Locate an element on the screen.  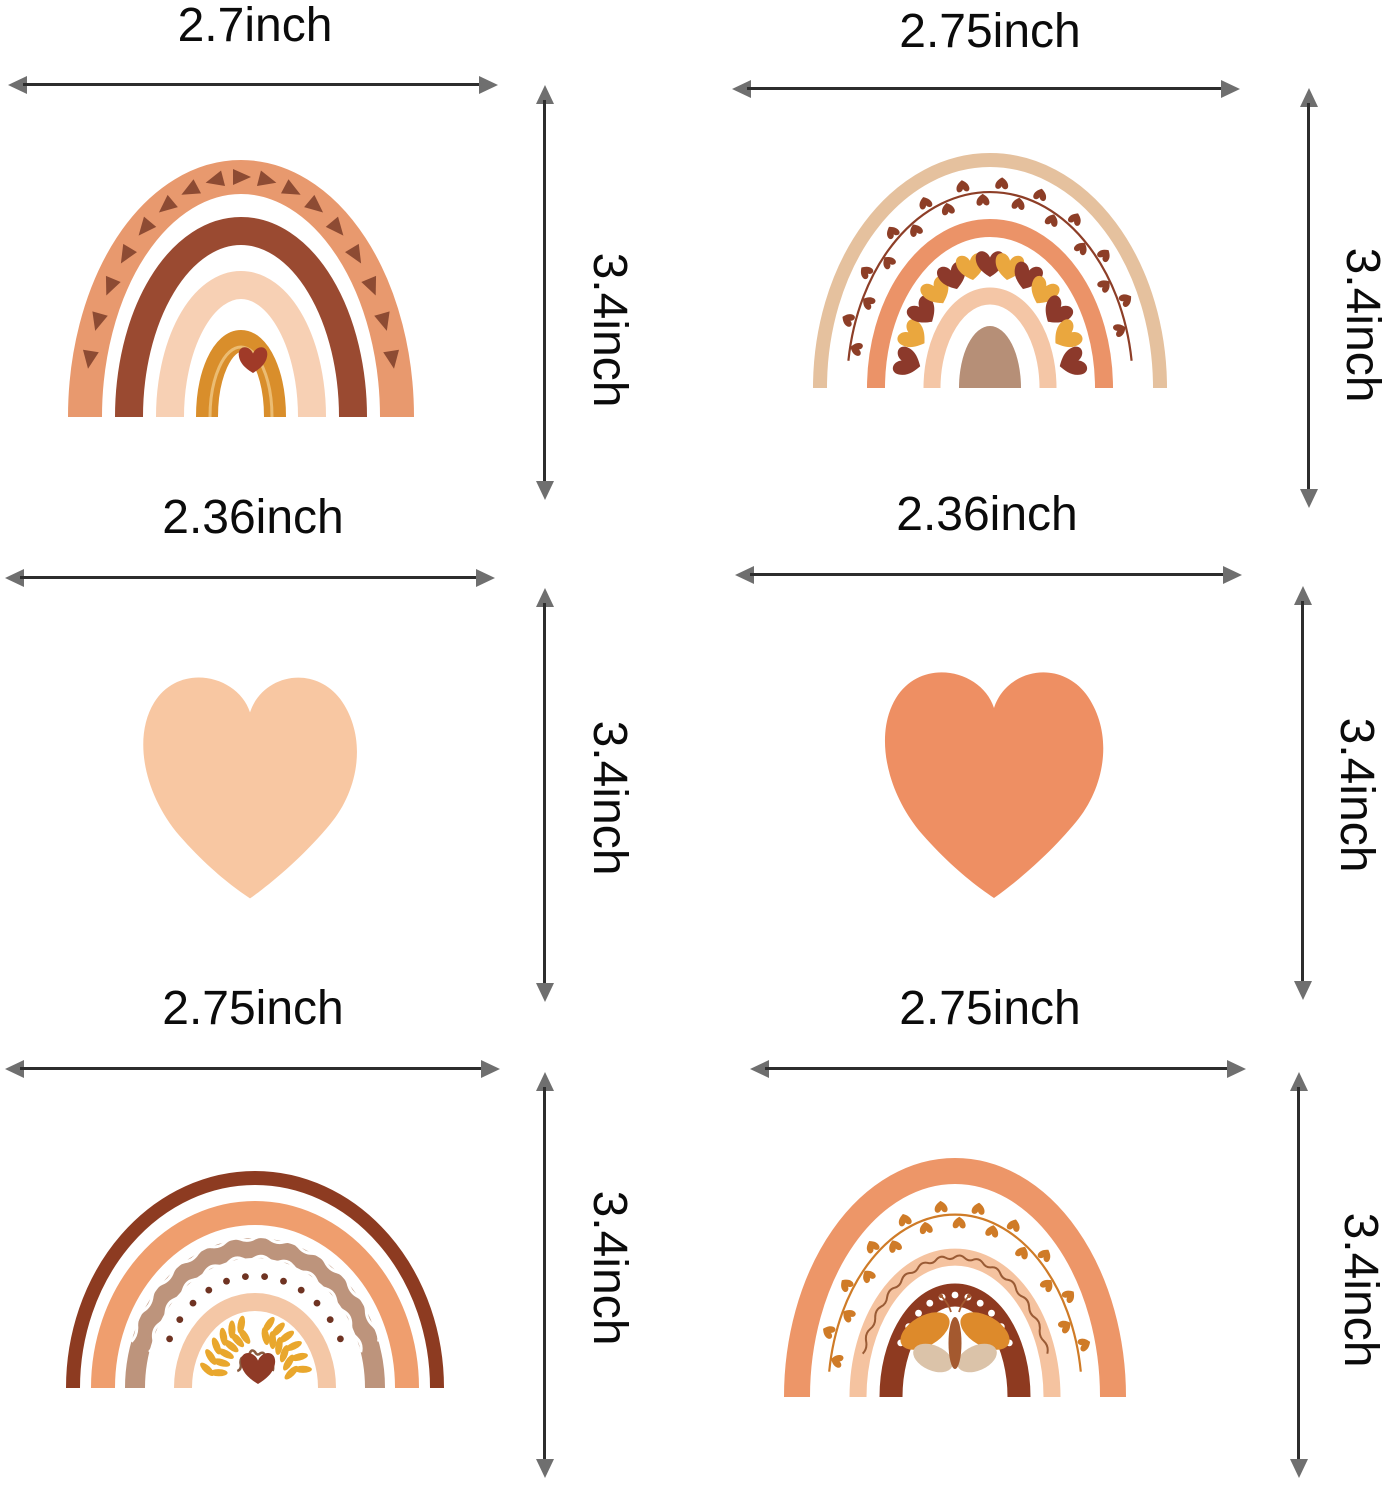
boho-rainbow-triangles-illustration is located at coordinates (241, 289).